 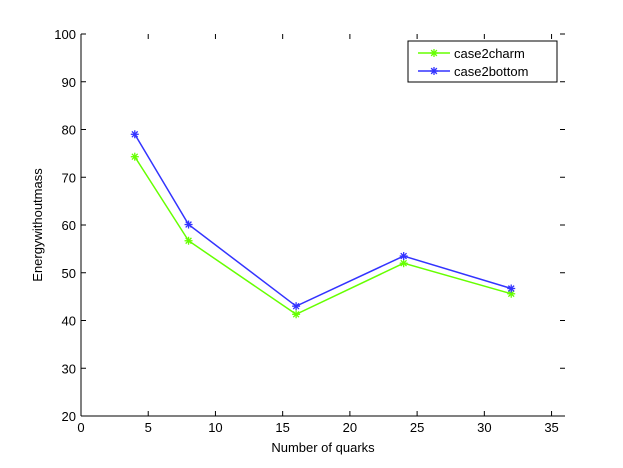 I want to click on x-tick-label: 25, so click(x=417, y=427).